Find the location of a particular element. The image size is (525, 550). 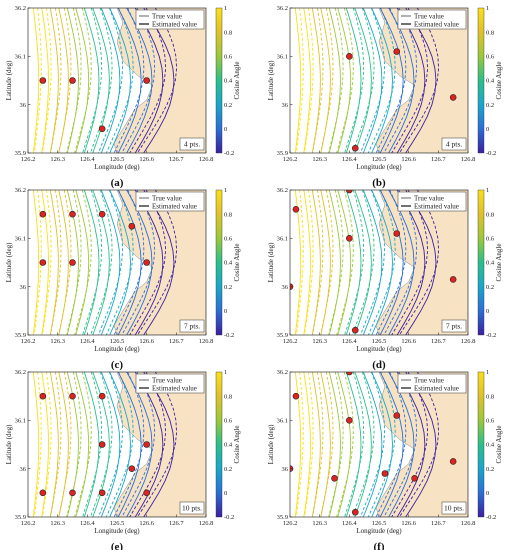

colorbar is located at coordinates (481, 80).